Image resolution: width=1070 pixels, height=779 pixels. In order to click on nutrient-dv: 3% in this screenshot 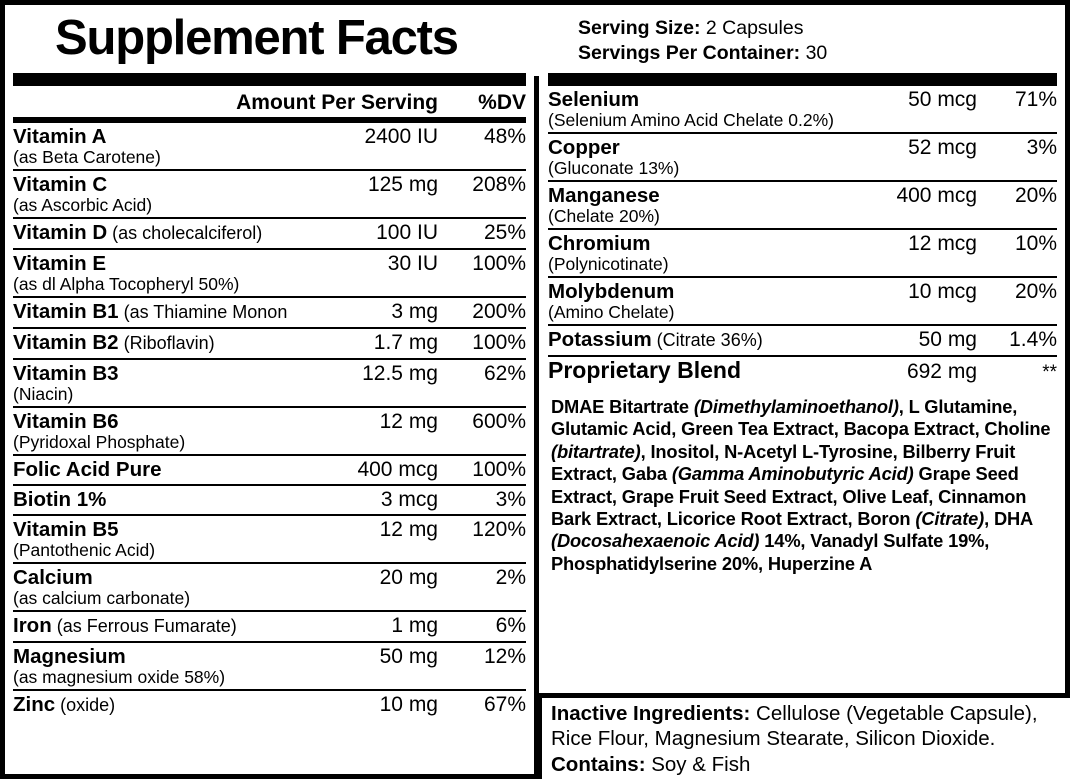, I will do `click(1041, 147)`.